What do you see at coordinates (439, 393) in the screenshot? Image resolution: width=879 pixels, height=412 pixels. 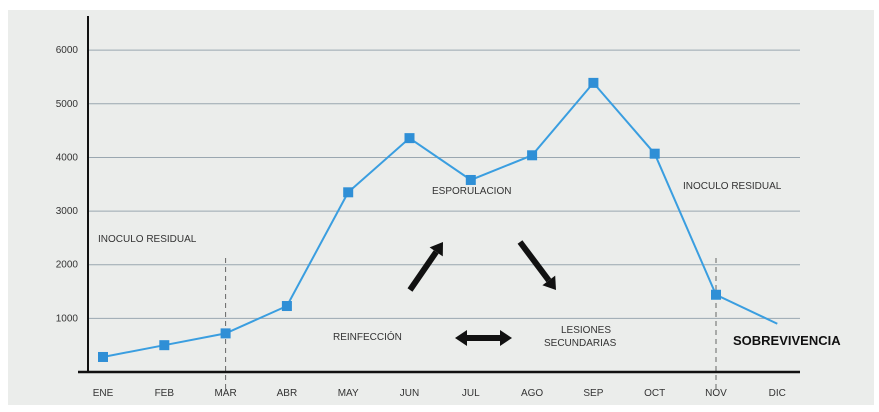 I see `x-tick-labels: ENE FEB MAR ABR MAY JUN JUL AGO SEP OCT NOV DIC` at bounding box center [439, 393].